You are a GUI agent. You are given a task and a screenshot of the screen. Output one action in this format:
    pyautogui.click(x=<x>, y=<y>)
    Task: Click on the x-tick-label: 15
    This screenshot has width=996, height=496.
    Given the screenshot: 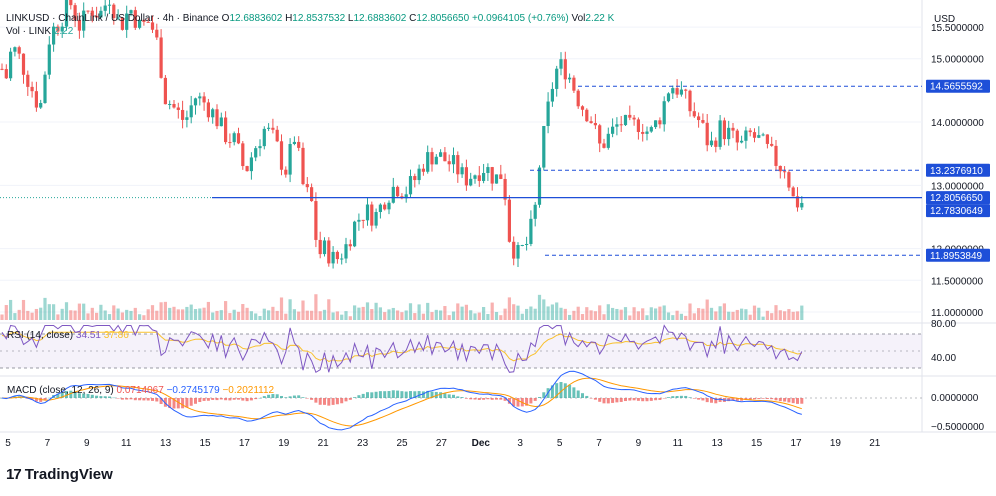 What is the action you would take?
    pyautogui.click(x=205, y=443)
    